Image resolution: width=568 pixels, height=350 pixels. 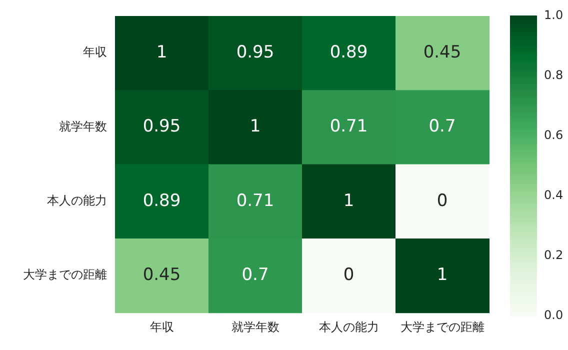 I want to click on x-tick-label: 大学までの距離, so click(x=442, y=327).